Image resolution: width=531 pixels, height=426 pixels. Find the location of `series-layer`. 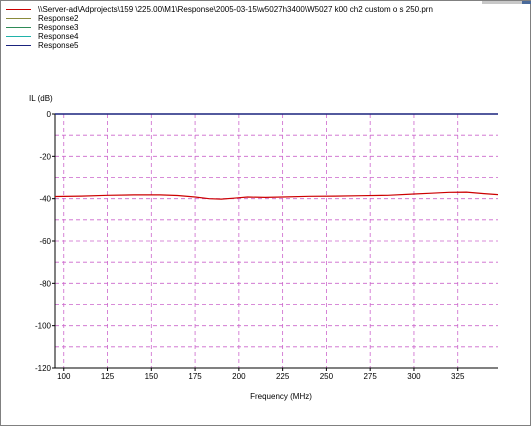

series-layer is located at coordinates (276, 195).